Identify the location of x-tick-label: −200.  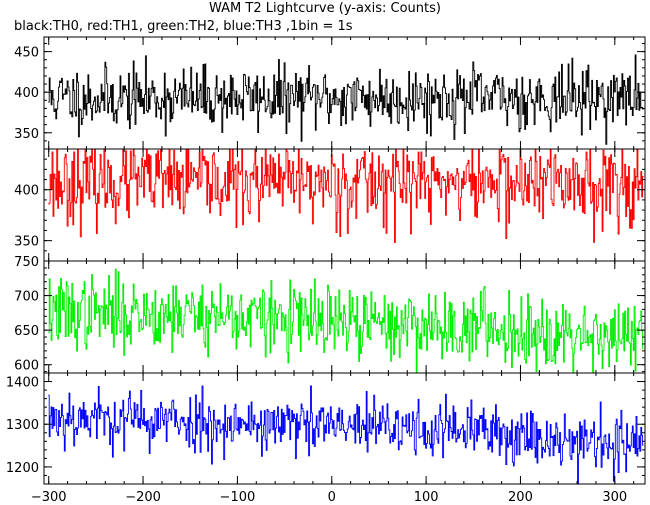
(143, 497).